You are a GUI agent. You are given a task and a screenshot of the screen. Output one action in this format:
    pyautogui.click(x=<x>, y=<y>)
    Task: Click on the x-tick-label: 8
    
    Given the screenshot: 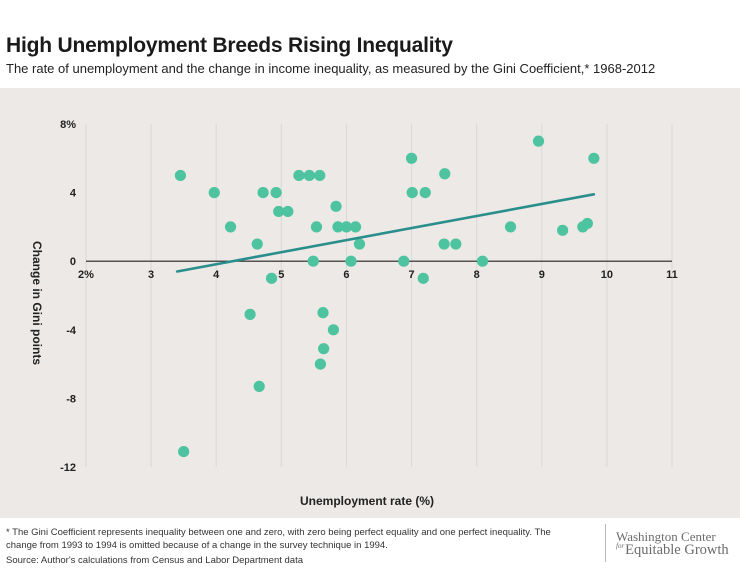 What is the action you would take?
    pyautogui.click(x=477, y=275)
    